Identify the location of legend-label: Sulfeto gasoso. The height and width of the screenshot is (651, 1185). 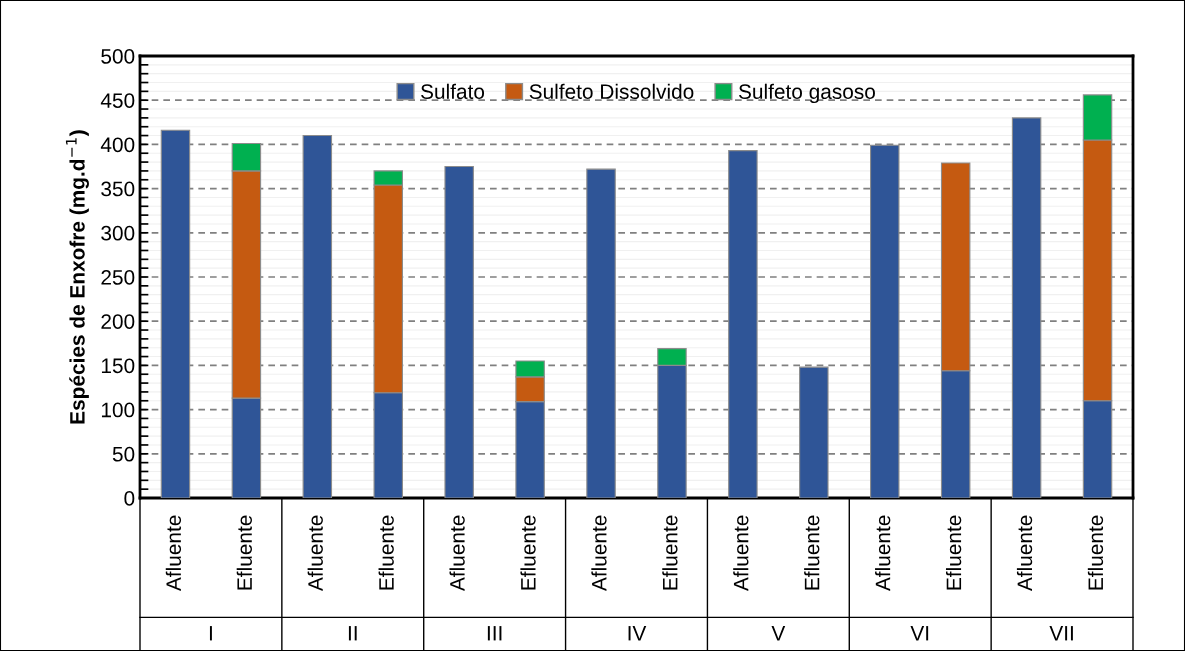
(806, 93).